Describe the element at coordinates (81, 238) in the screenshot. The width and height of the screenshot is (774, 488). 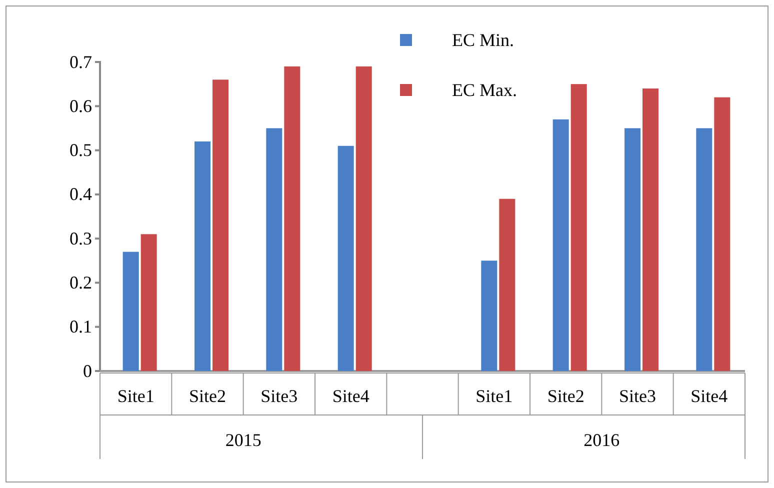
I see `y-tick-label: 0.3` at that location.